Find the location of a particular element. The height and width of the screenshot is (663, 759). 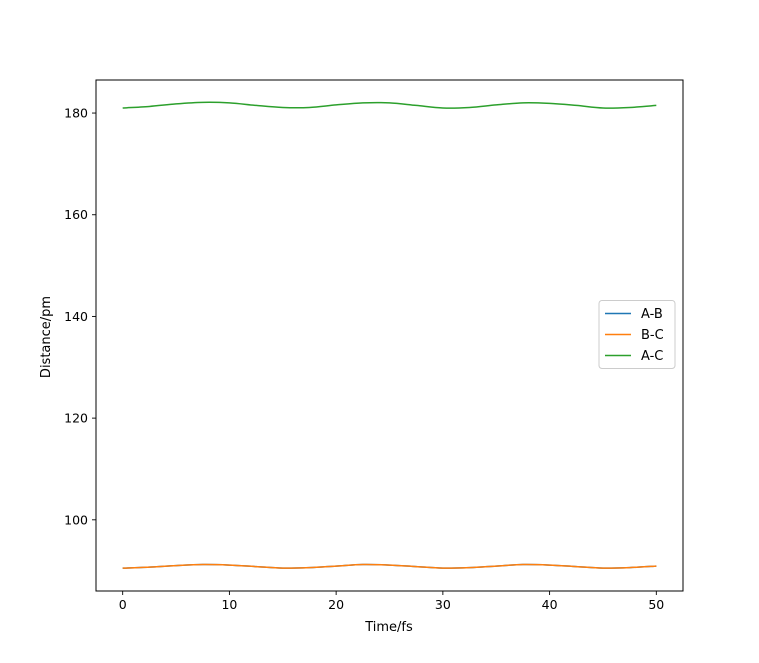

x-tick-label: 50 is located at coordinates (656, 604).